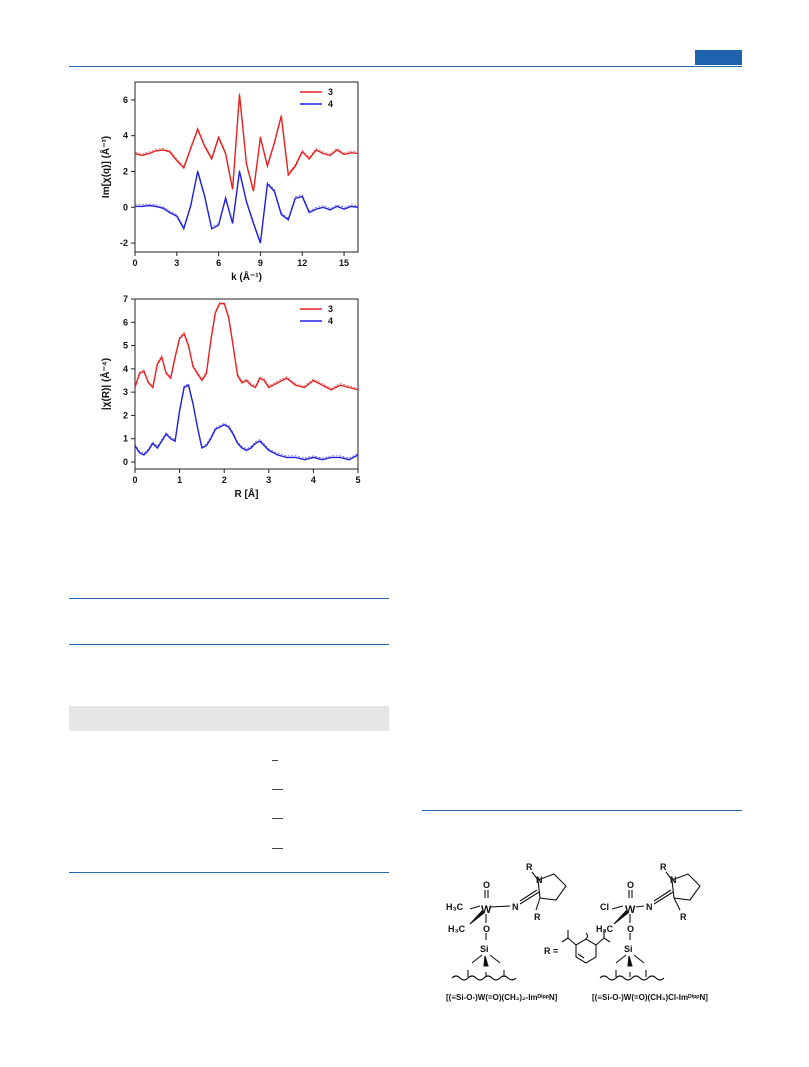 The image size is (809, 1067). What do you see at coordinates (224, 480) in the screenshot?
I see `r-chart-x-tick-label: 2` at bounding box center [224, 480].